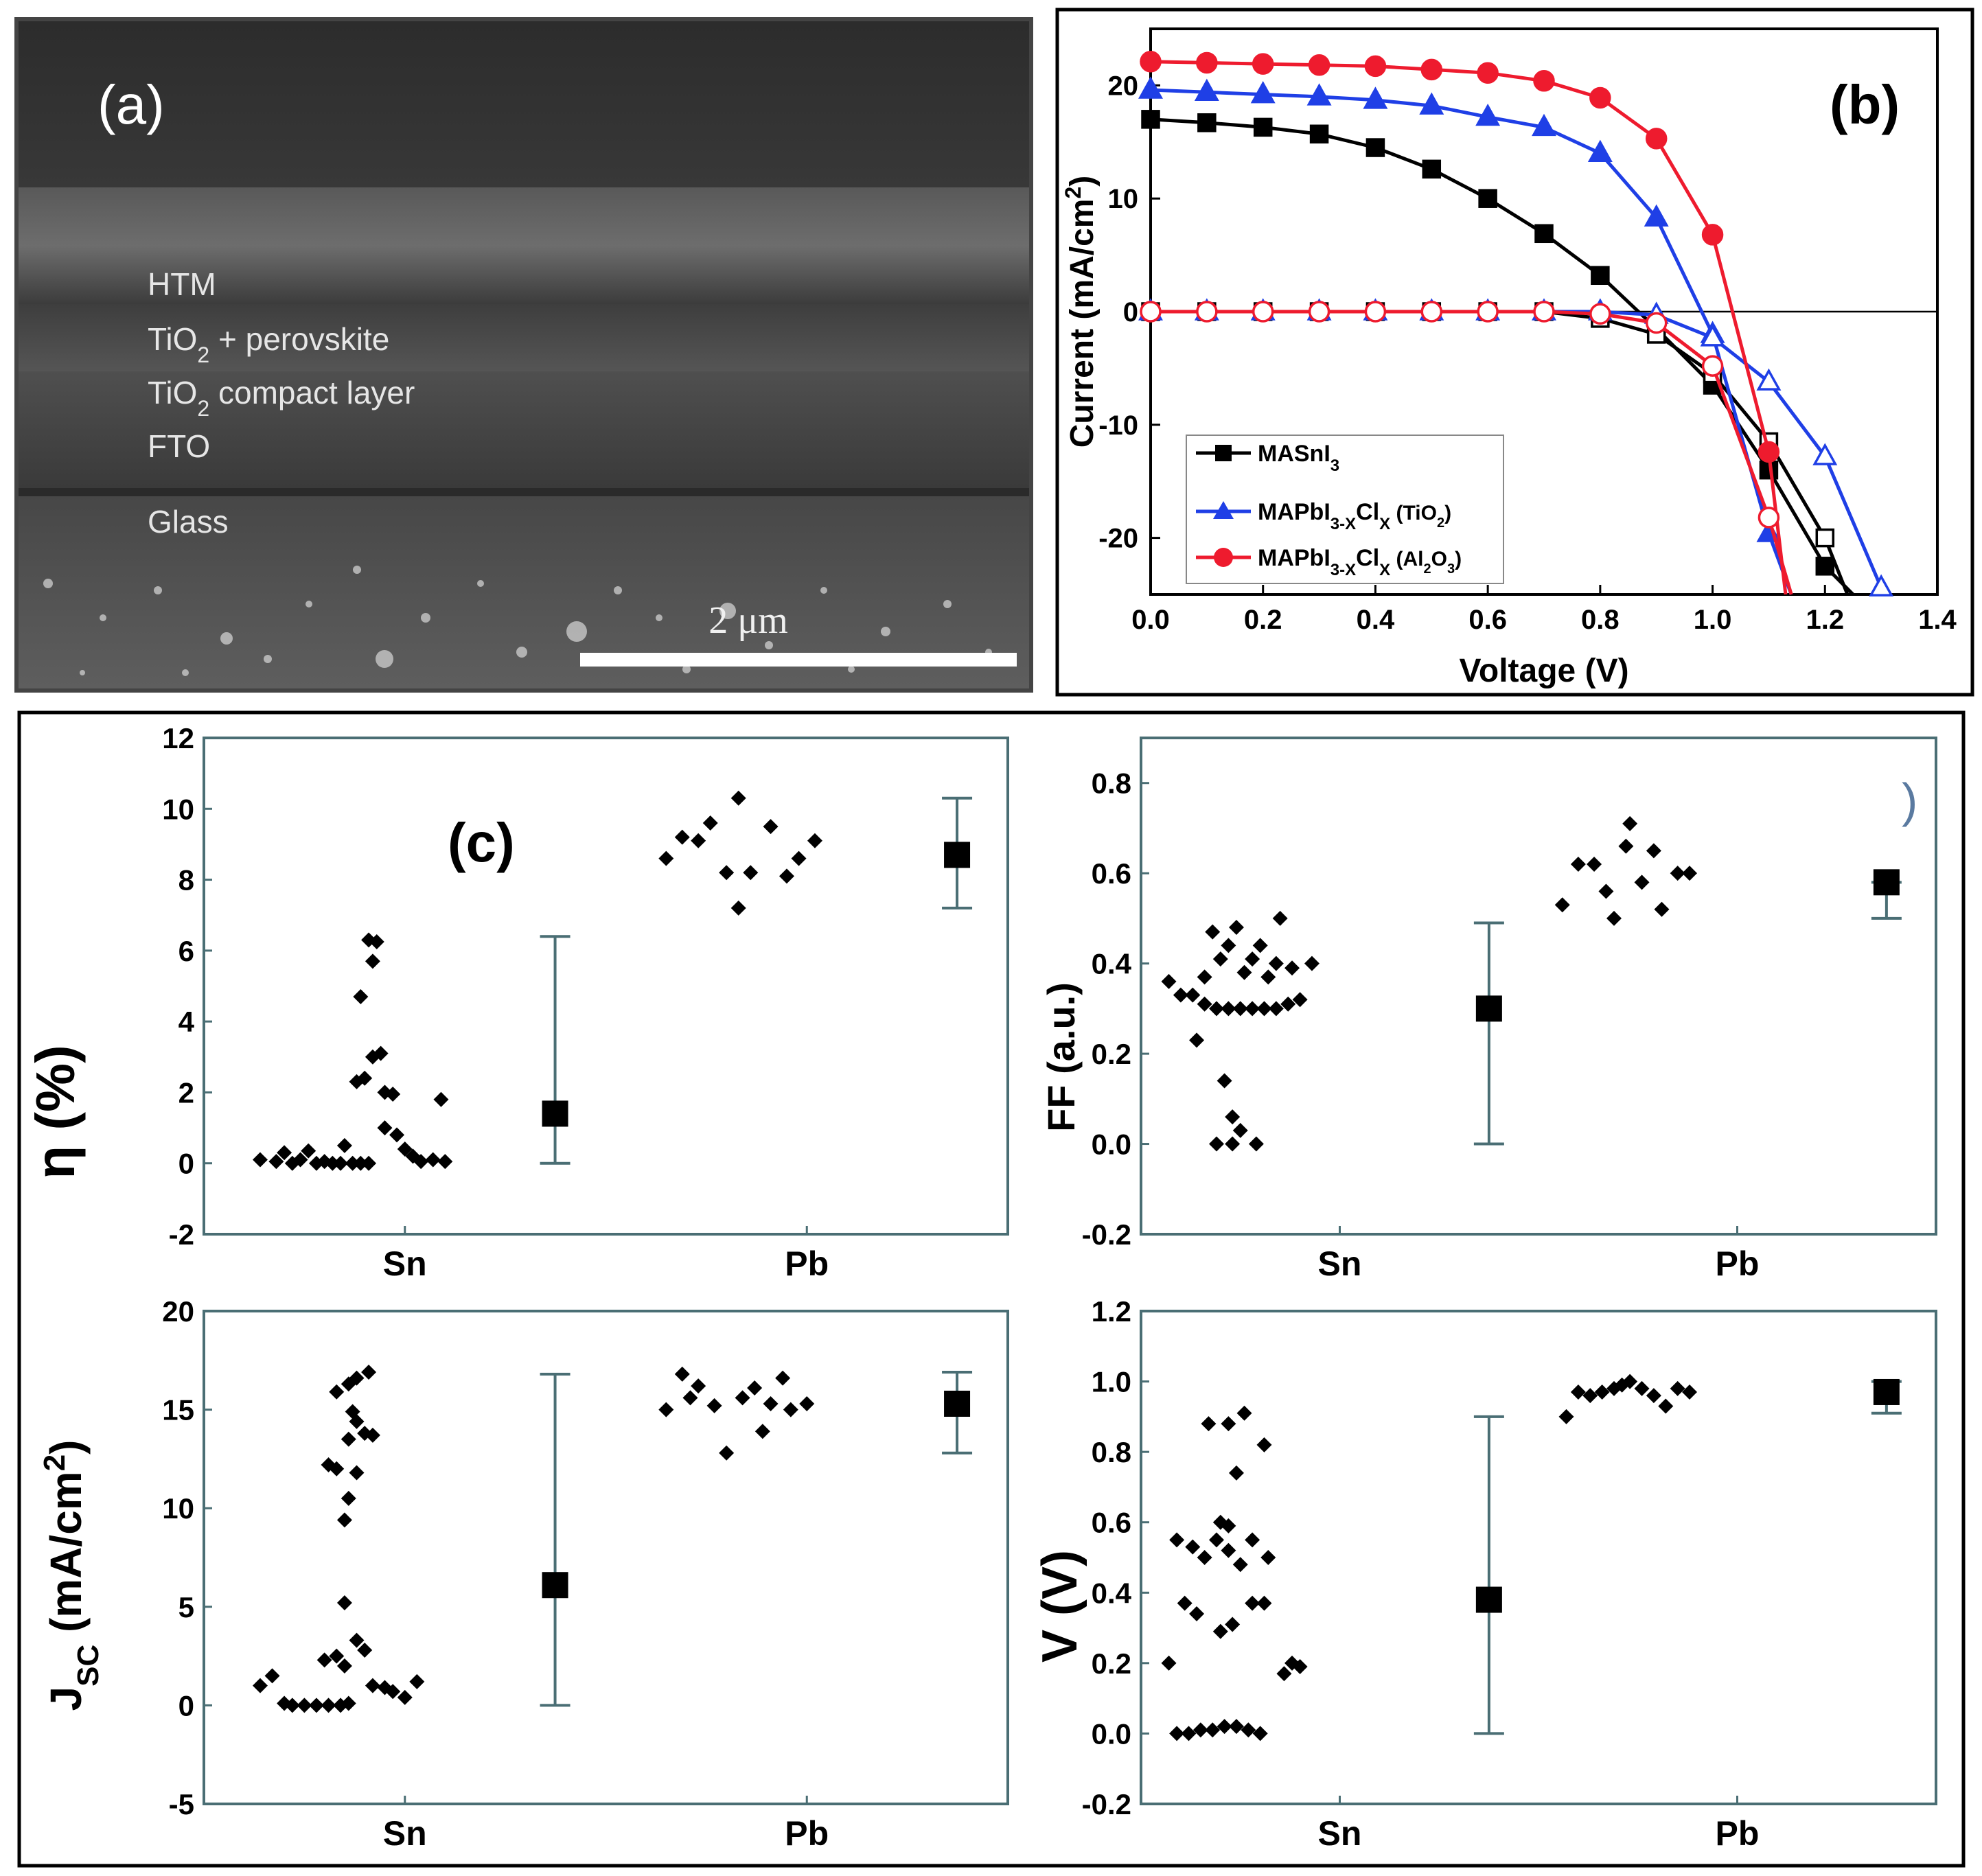 The width and height of the screenshot is (1982, 1876). I want to click on sem-layer-perovskite, so click(524, 337).